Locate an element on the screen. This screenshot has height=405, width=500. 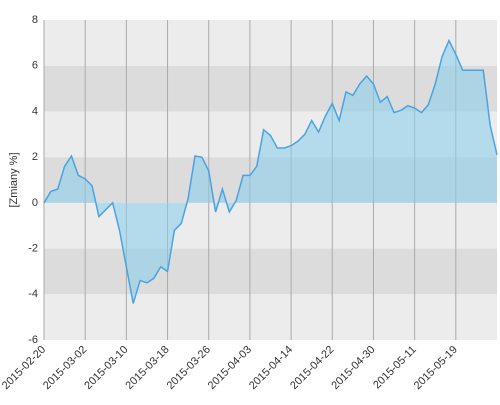
y-tick-label: -4 is located at coordinates (33, 294).